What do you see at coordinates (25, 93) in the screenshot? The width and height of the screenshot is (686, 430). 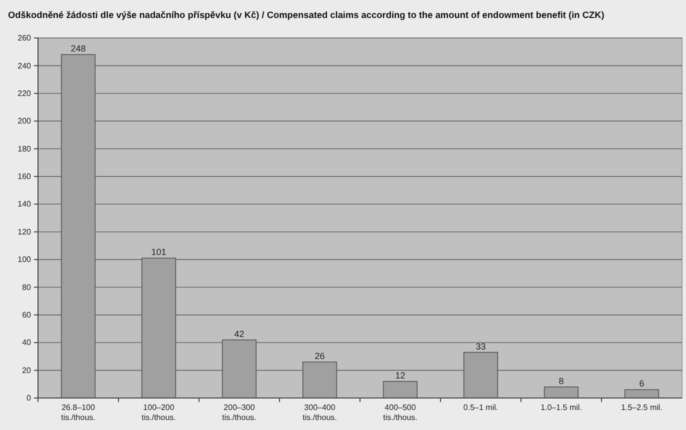 I see `y-tick-label: 220` at bounding box center [25, 93].